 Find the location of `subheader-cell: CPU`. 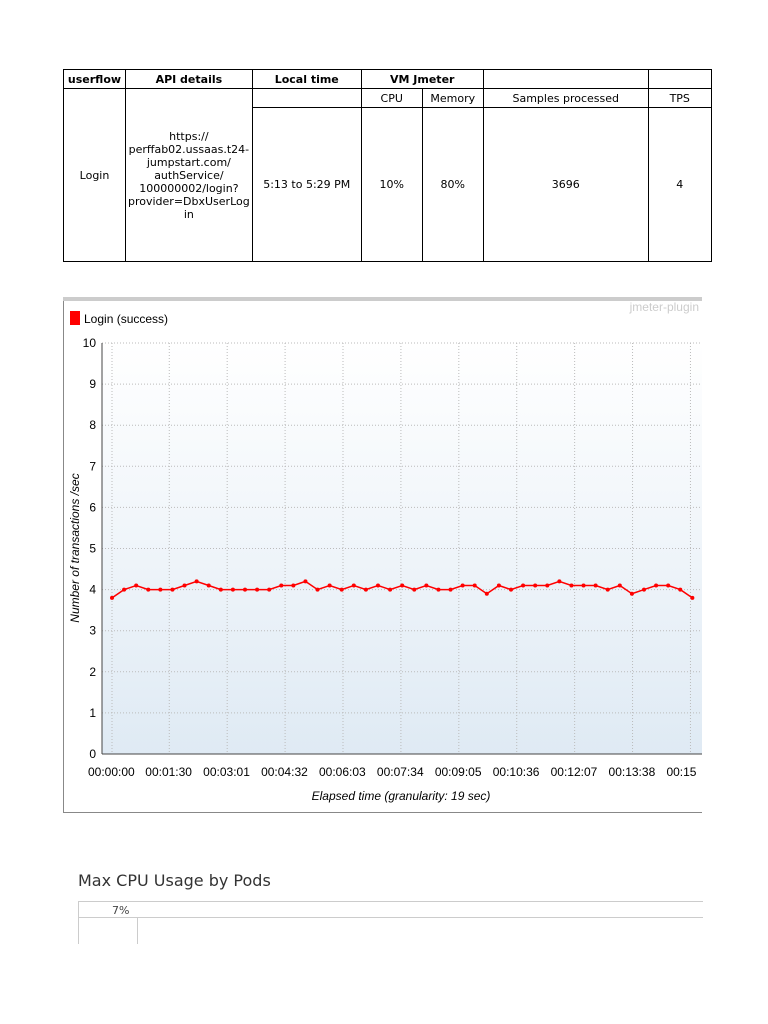

subheader-cell: CPU is located at coordinates (391, 98).